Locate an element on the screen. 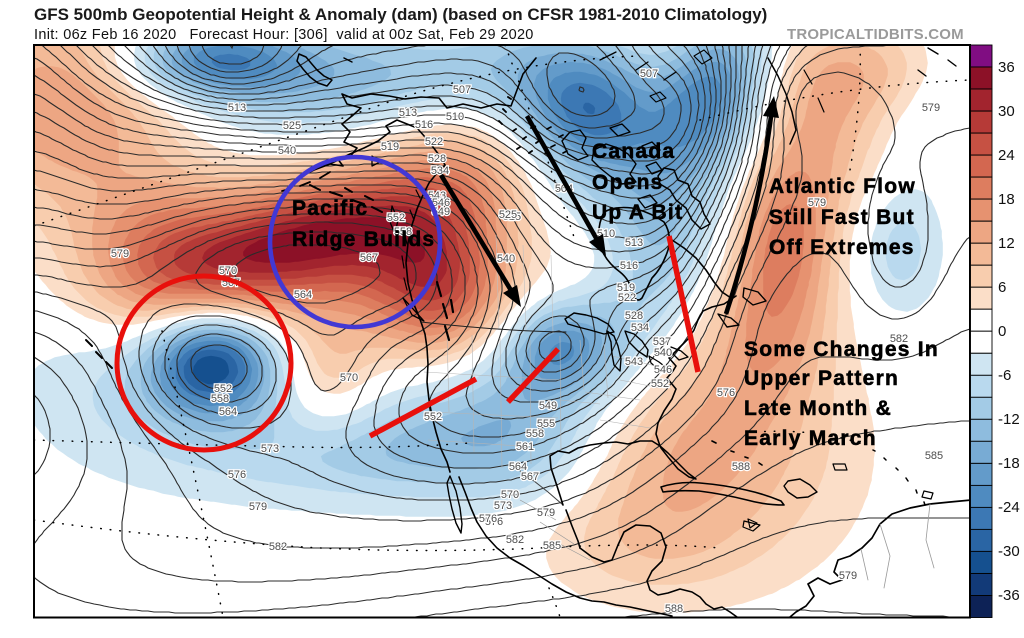 The height and width of the screenshot is (638, 1024). svg-text: 36 is located at coordinates (1006, 67).